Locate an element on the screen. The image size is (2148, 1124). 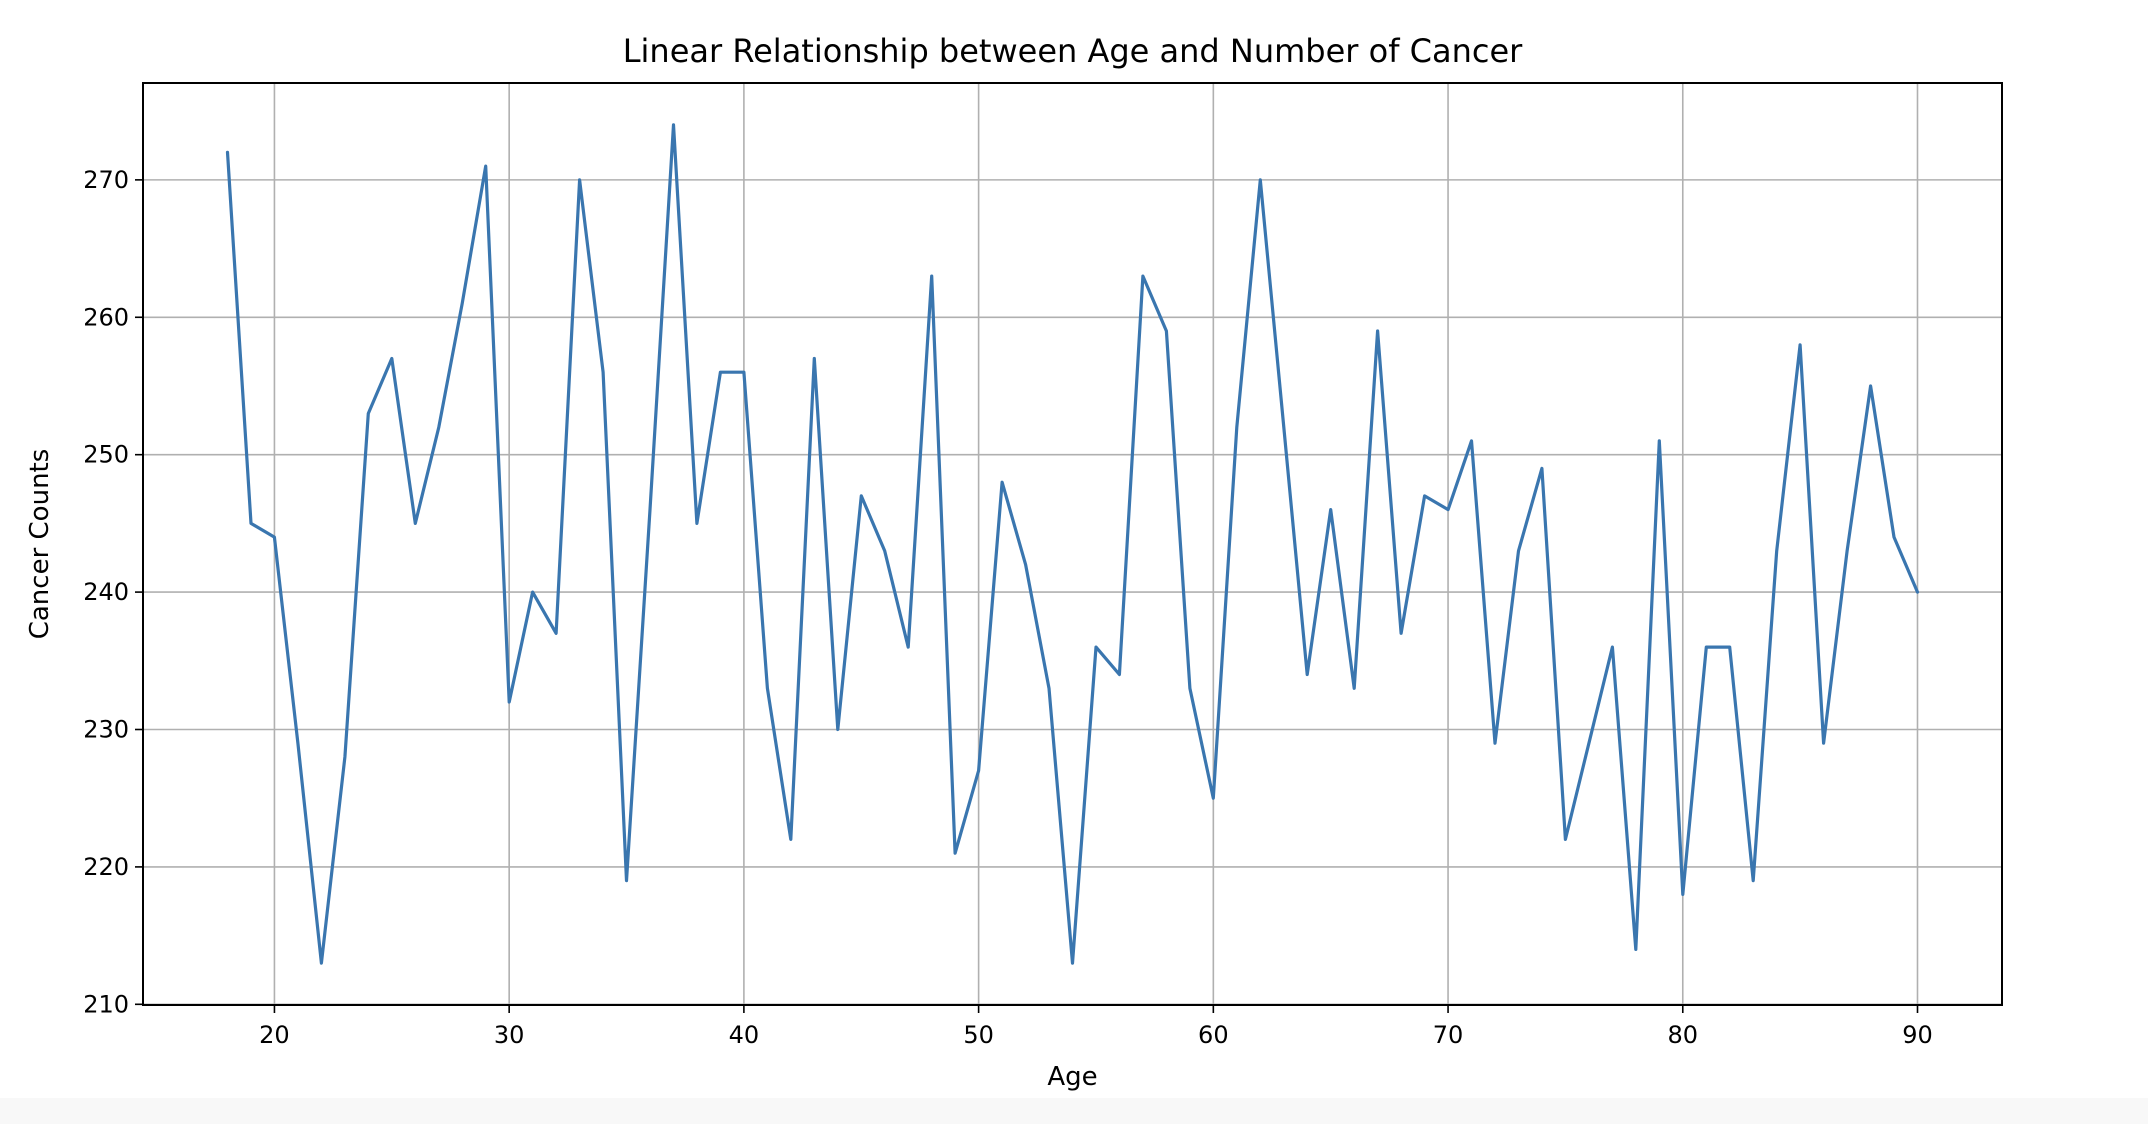
x-tick-label: 60 is located at coordinates (1213, 1035).